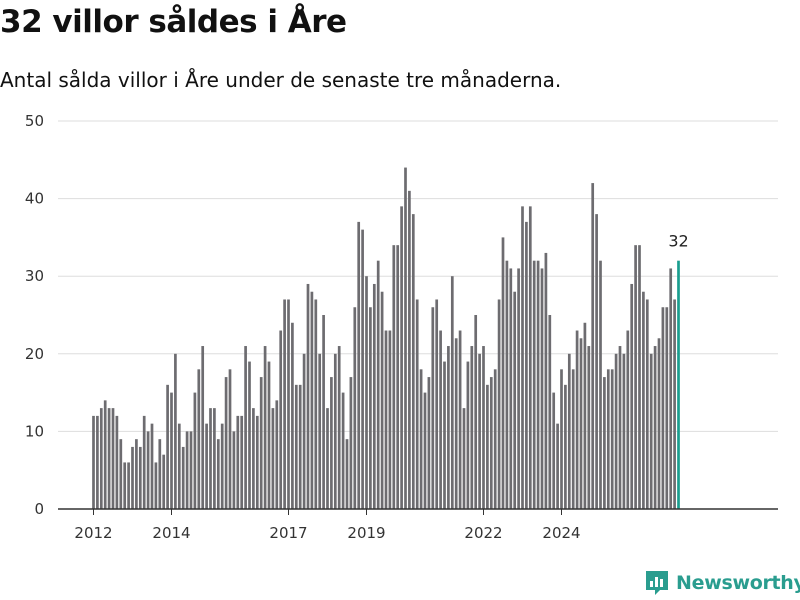 The image size is (800, 600). I want to click on newsworthy-logo: Newsworthy, so click(722, 583).